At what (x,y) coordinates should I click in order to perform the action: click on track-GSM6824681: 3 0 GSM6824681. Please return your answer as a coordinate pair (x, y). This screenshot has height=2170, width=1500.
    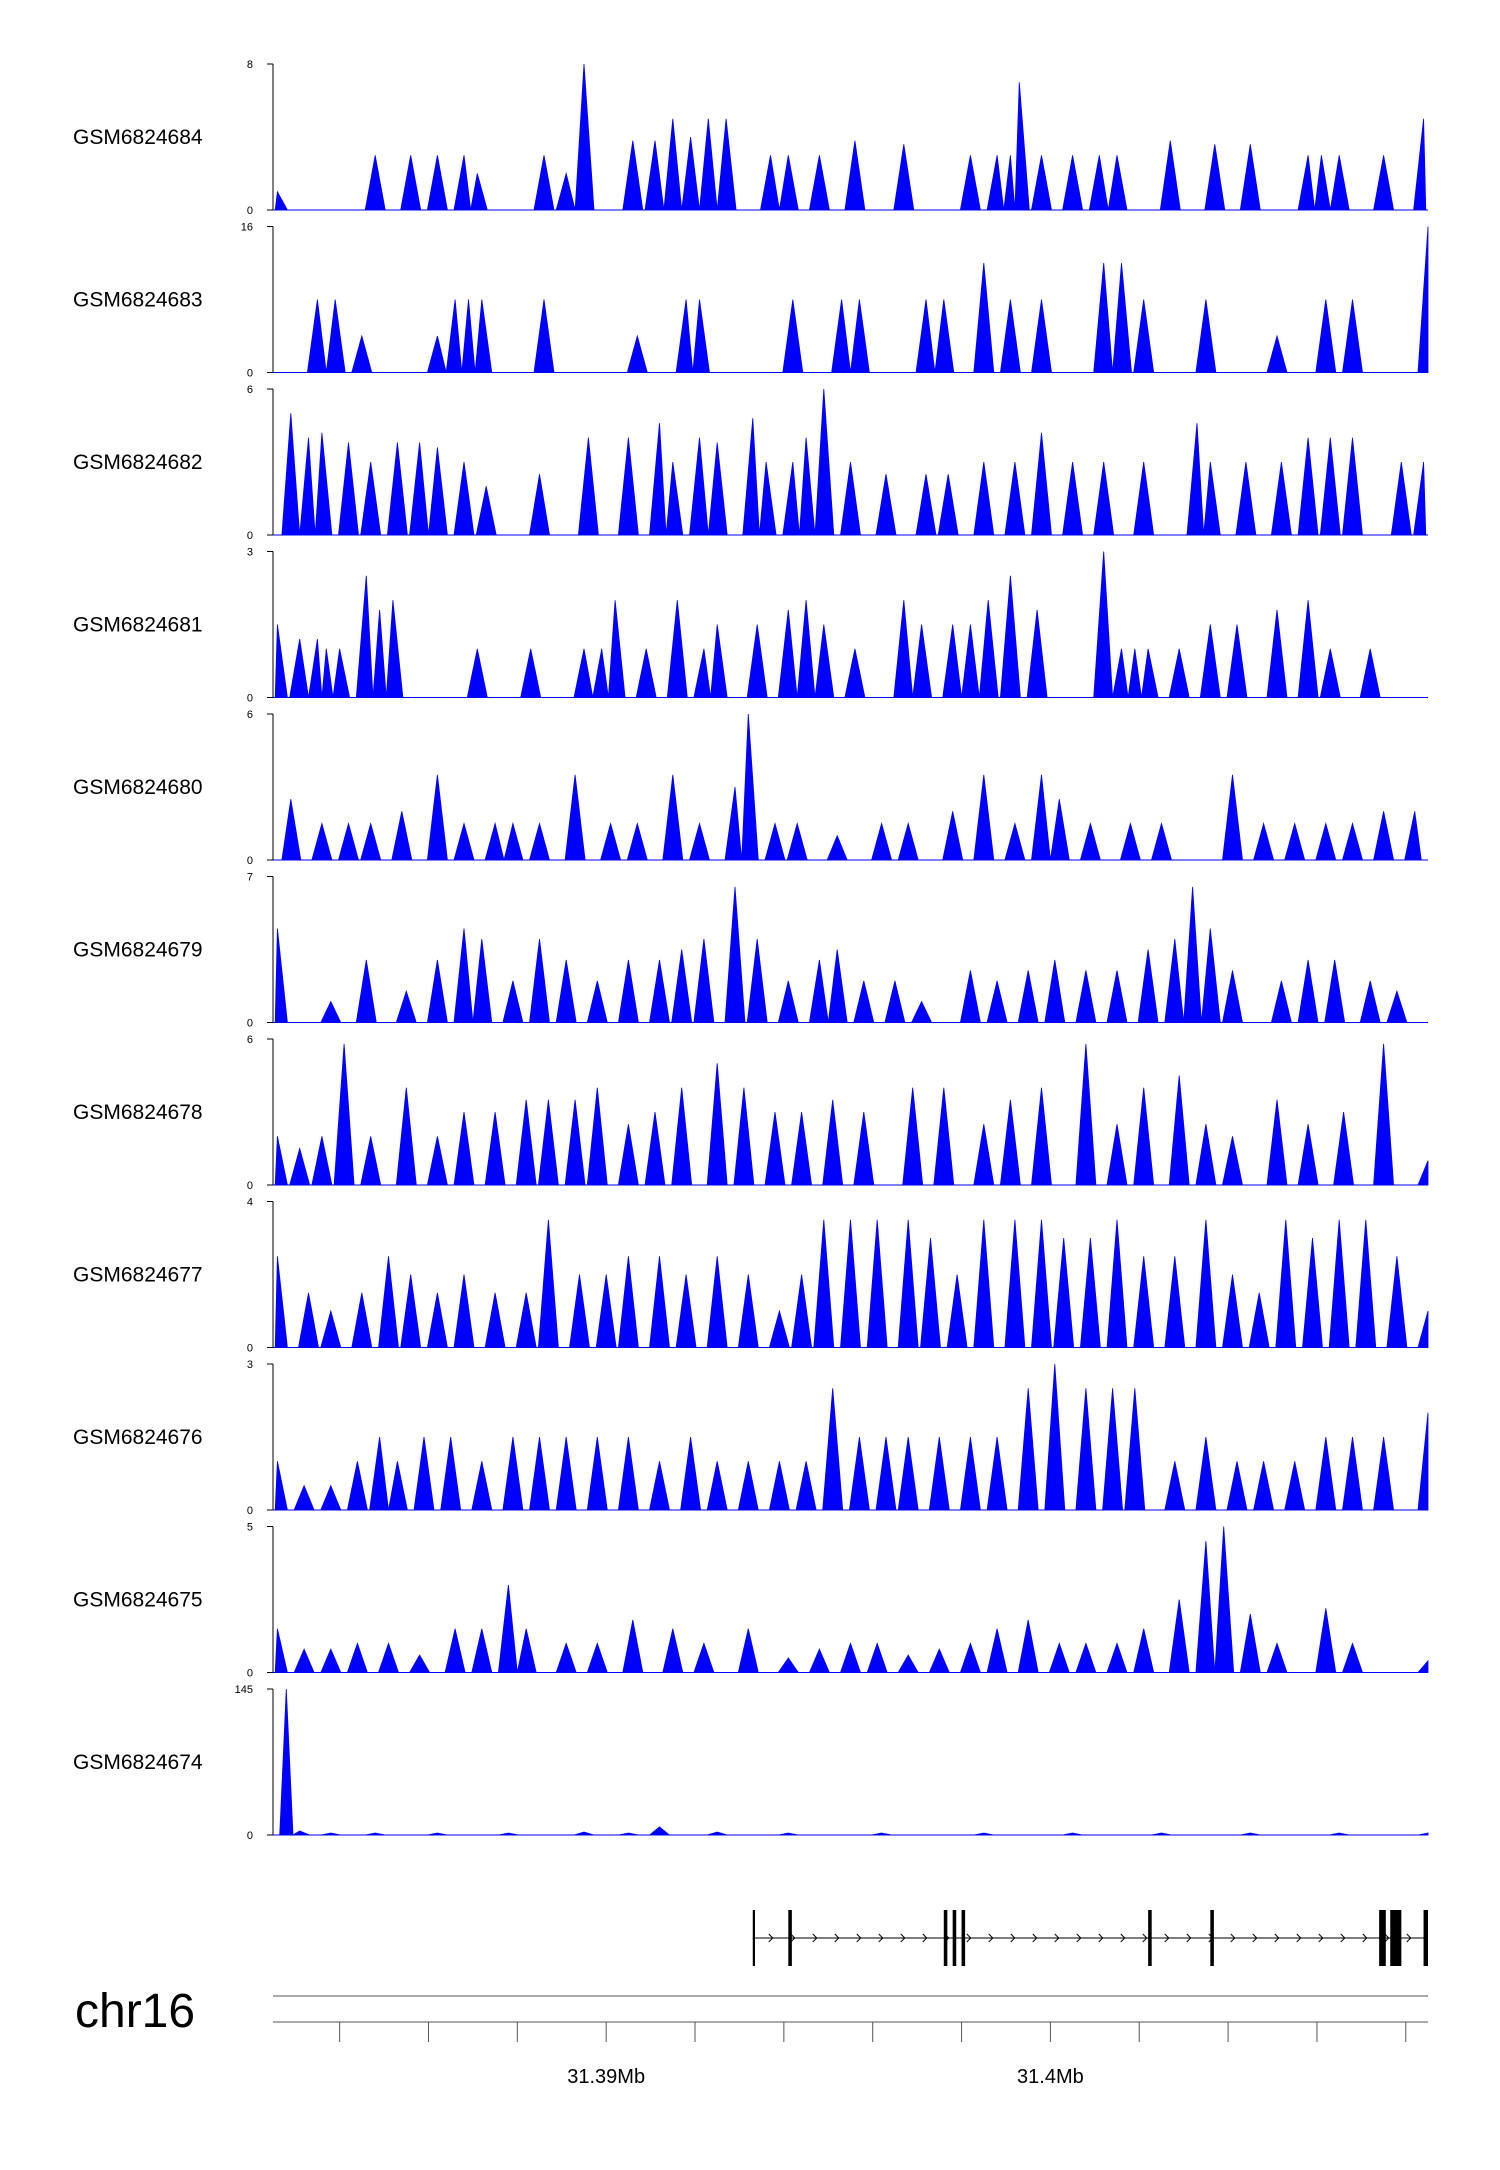
    Looking at the image, I should click on (750, 626).